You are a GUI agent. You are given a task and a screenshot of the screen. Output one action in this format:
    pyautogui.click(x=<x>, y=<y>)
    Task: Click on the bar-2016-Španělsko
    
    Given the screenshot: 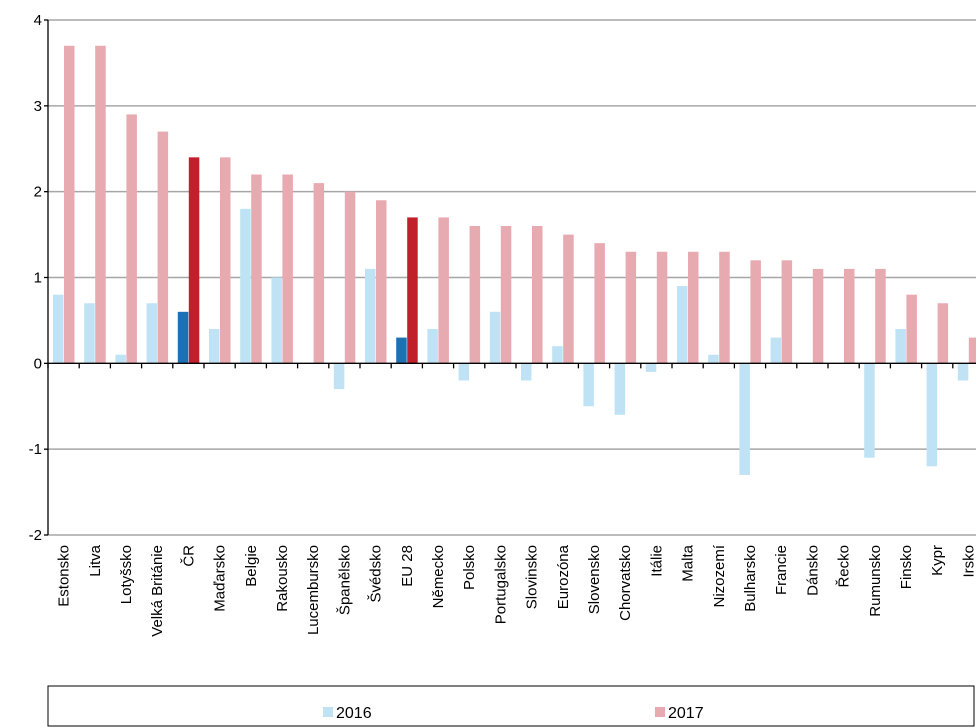 What is the action you would take?
    pyautogui.click(x=339, y=376)
    